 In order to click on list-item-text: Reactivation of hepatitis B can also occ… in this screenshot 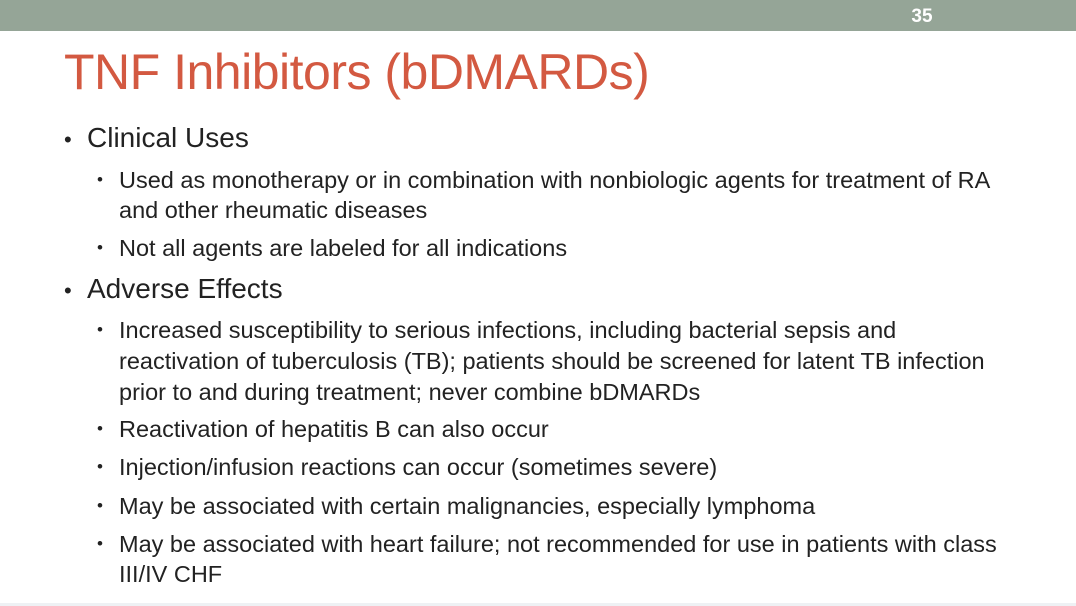, I will do `click(334, 429)`.